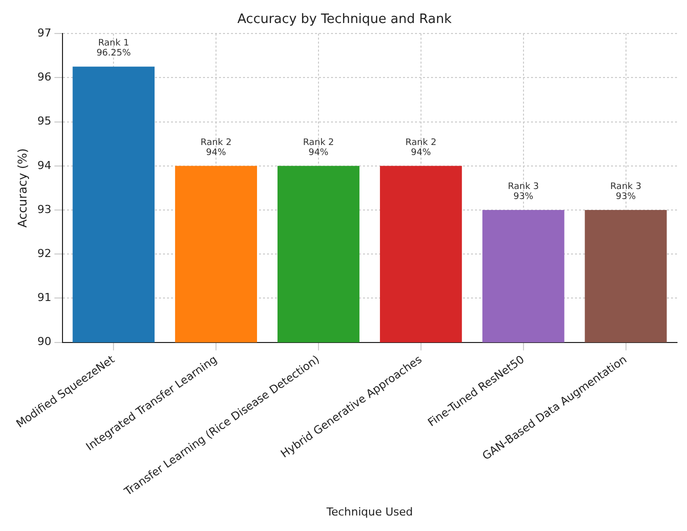  I want to click on y-tick-label: 97, so click(44, 33).